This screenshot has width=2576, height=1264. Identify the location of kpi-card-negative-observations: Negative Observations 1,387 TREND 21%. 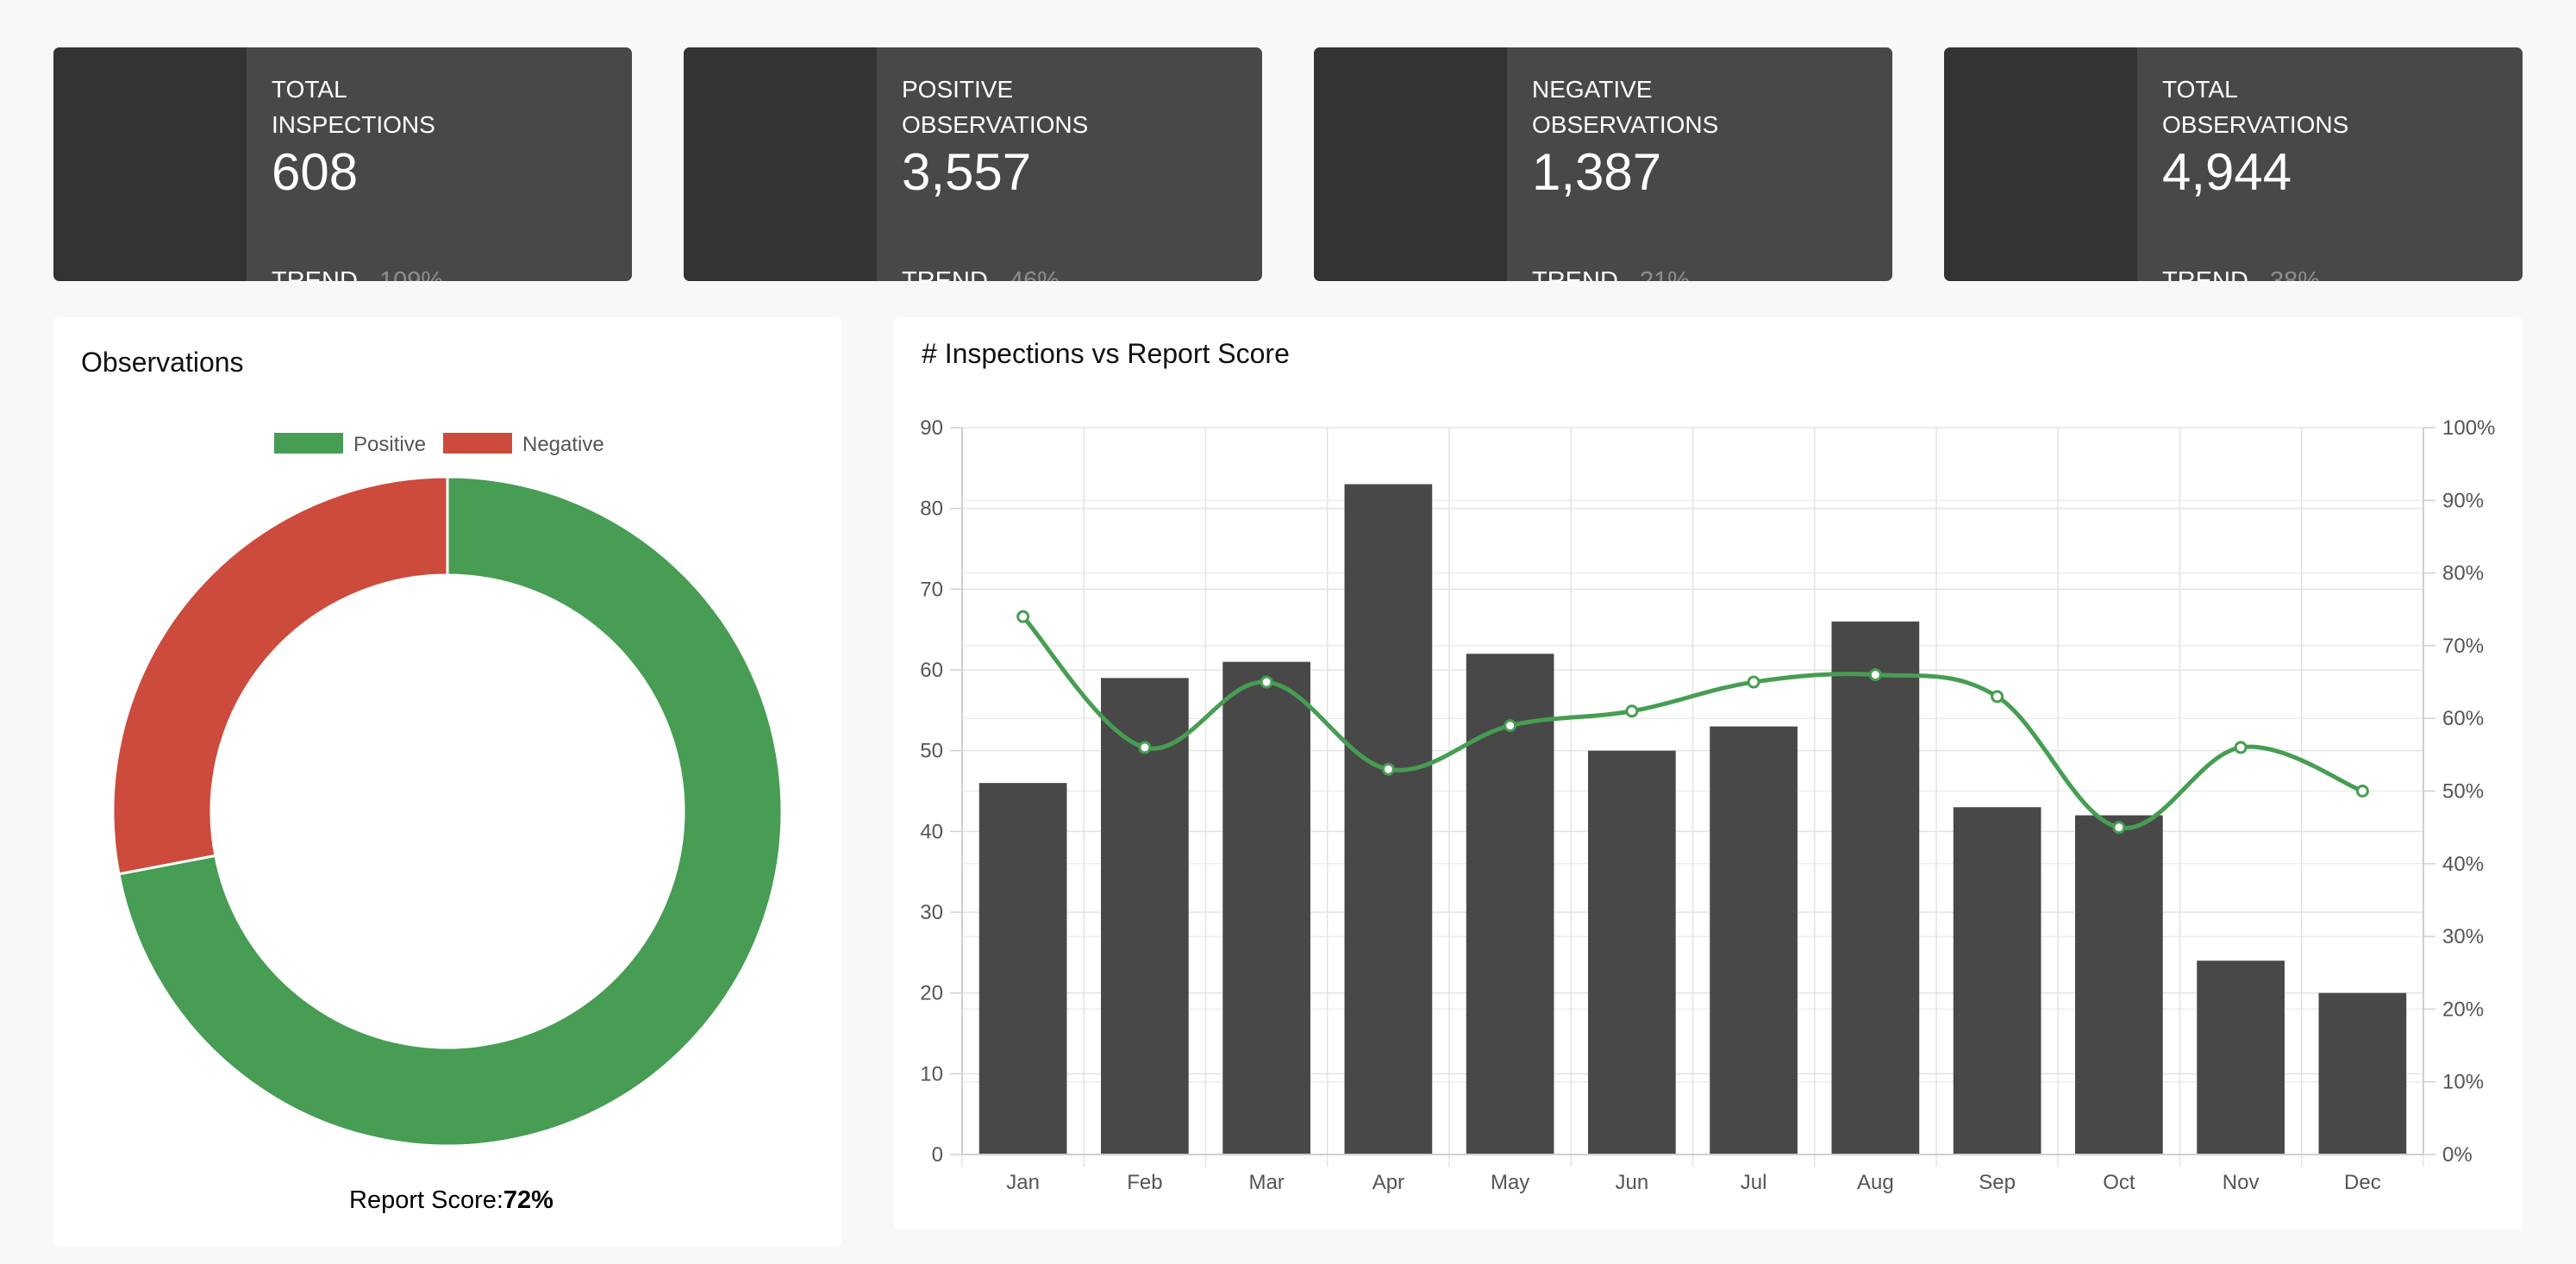
(1603, 164).